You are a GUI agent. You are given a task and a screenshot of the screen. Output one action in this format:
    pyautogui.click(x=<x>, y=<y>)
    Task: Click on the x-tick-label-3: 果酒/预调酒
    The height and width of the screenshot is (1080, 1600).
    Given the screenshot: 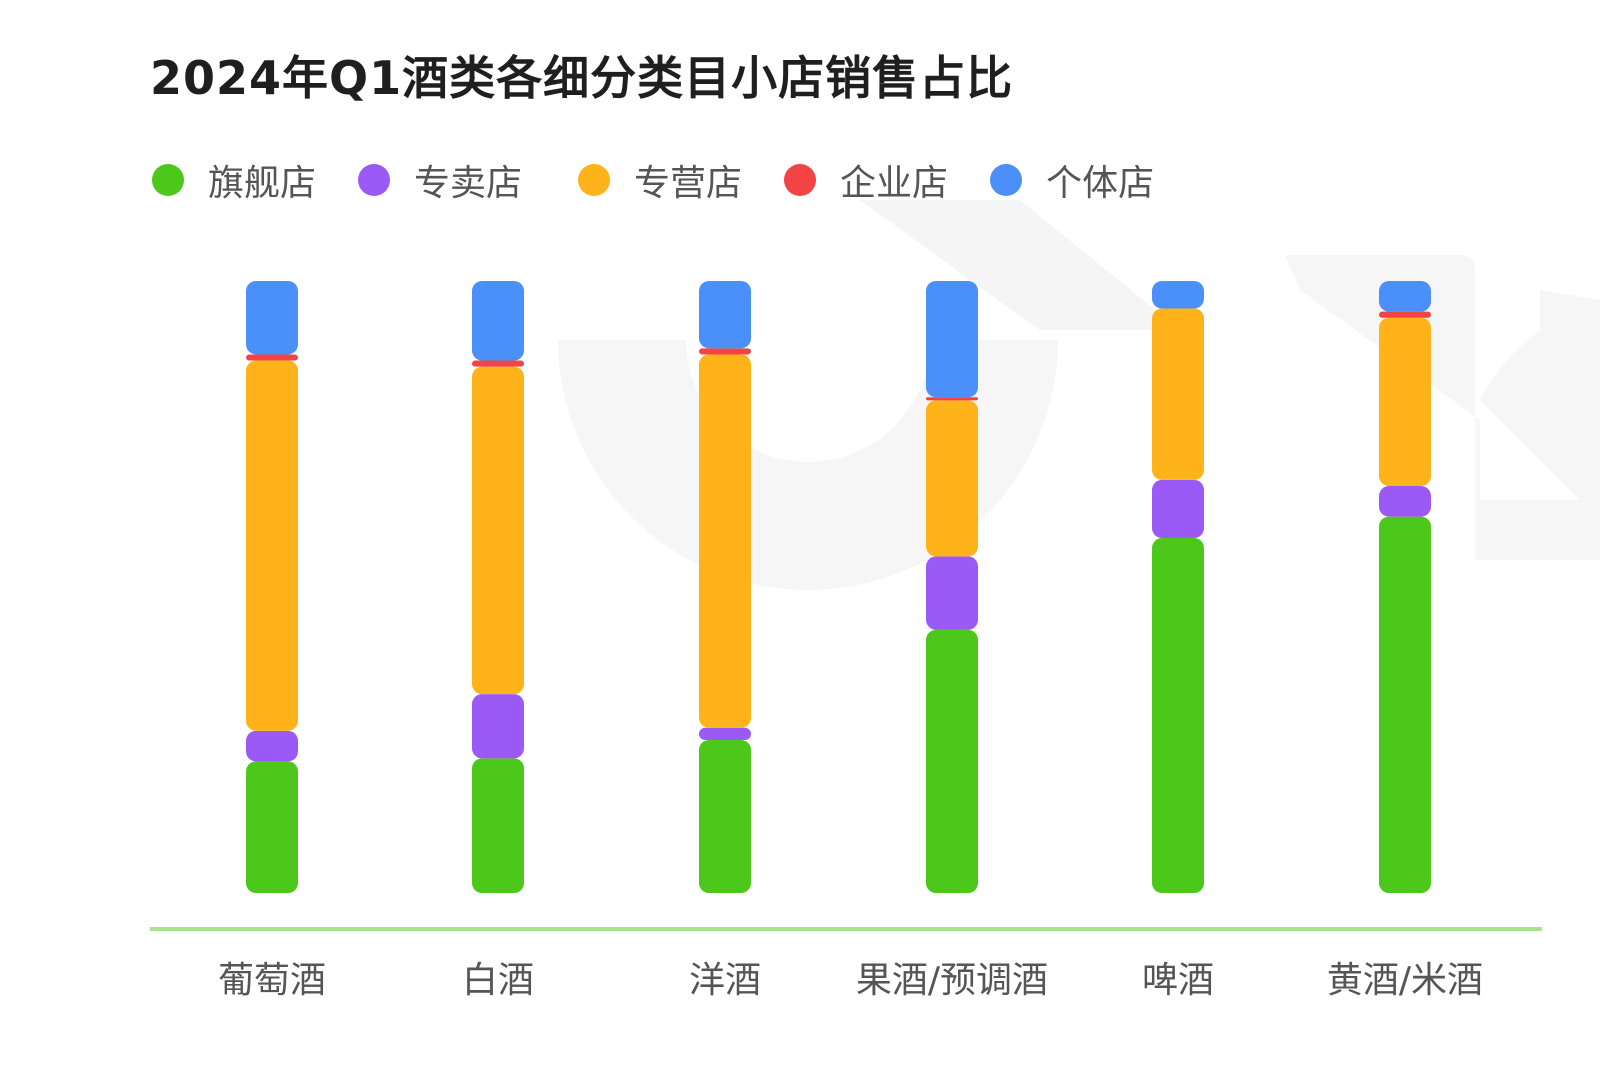 What is the action you would take?
    pyautogui.click(x=952, y=980)
    